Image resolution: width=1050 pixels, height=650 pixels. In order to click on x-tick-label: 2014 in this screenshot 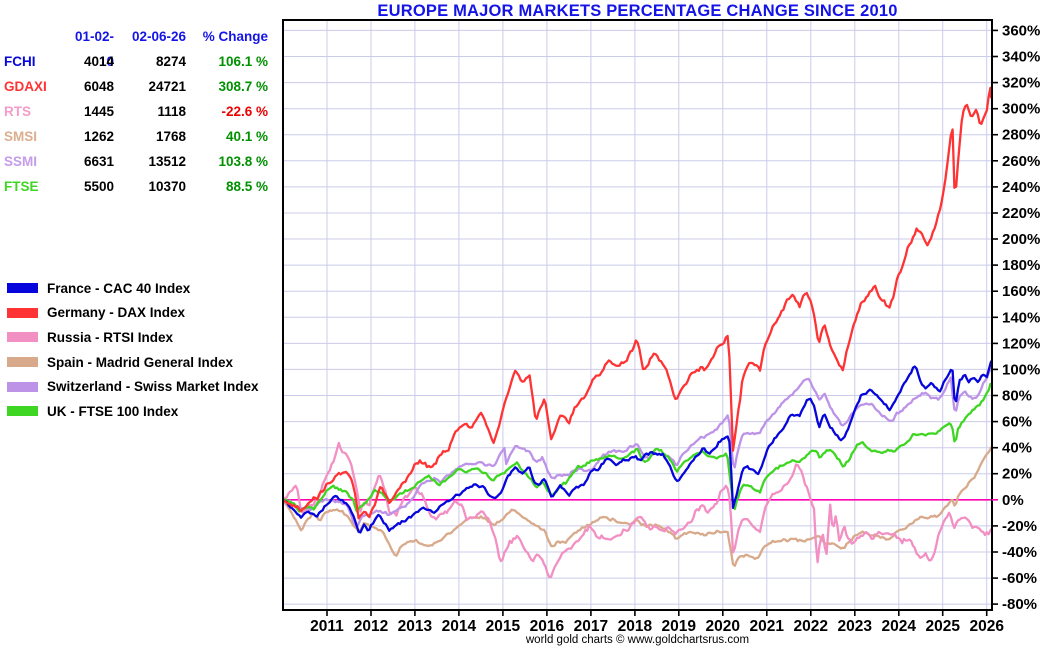, I will do `click(459, 626)`.